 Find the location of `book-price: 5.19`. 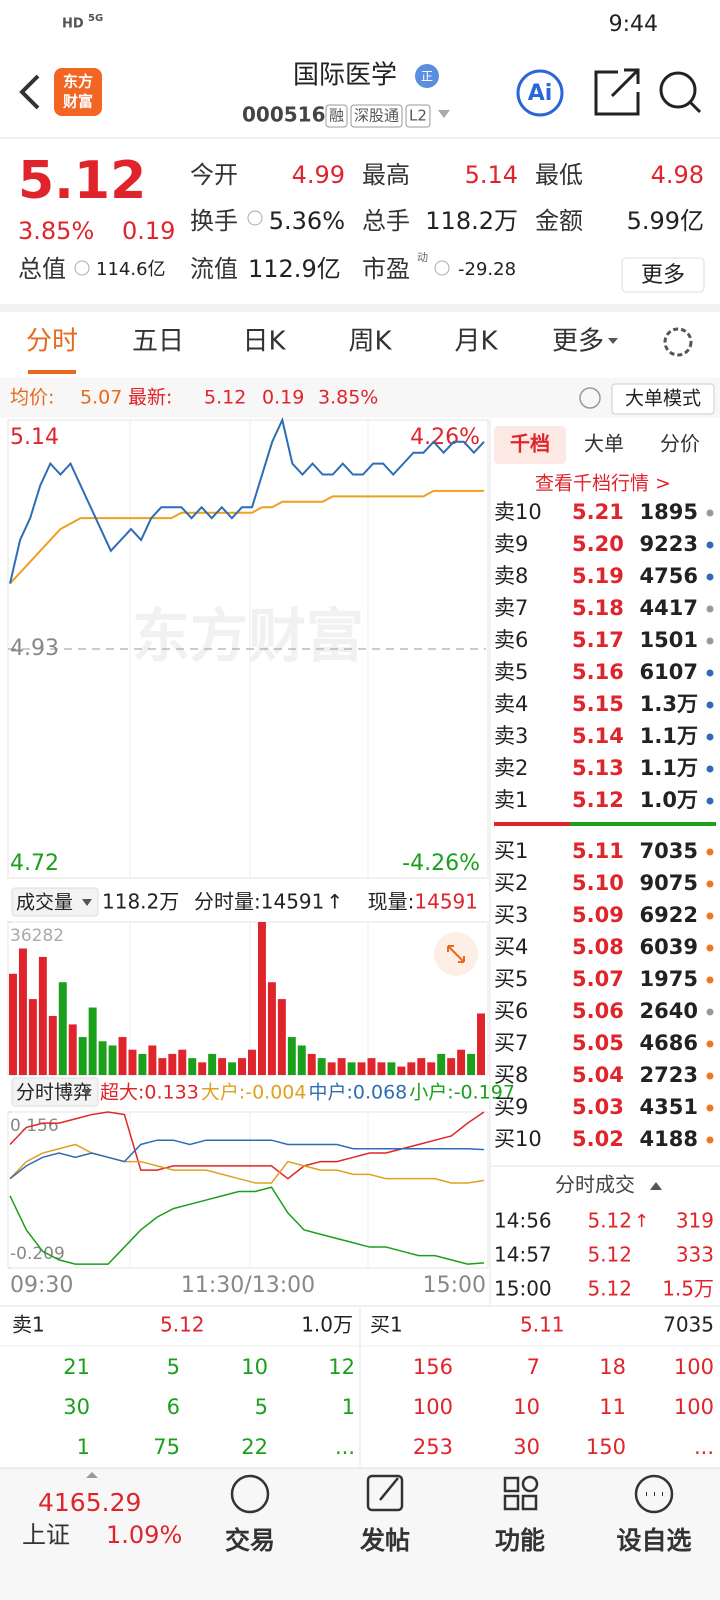

book-price: 5.19 is located at coordinates (598, 576).